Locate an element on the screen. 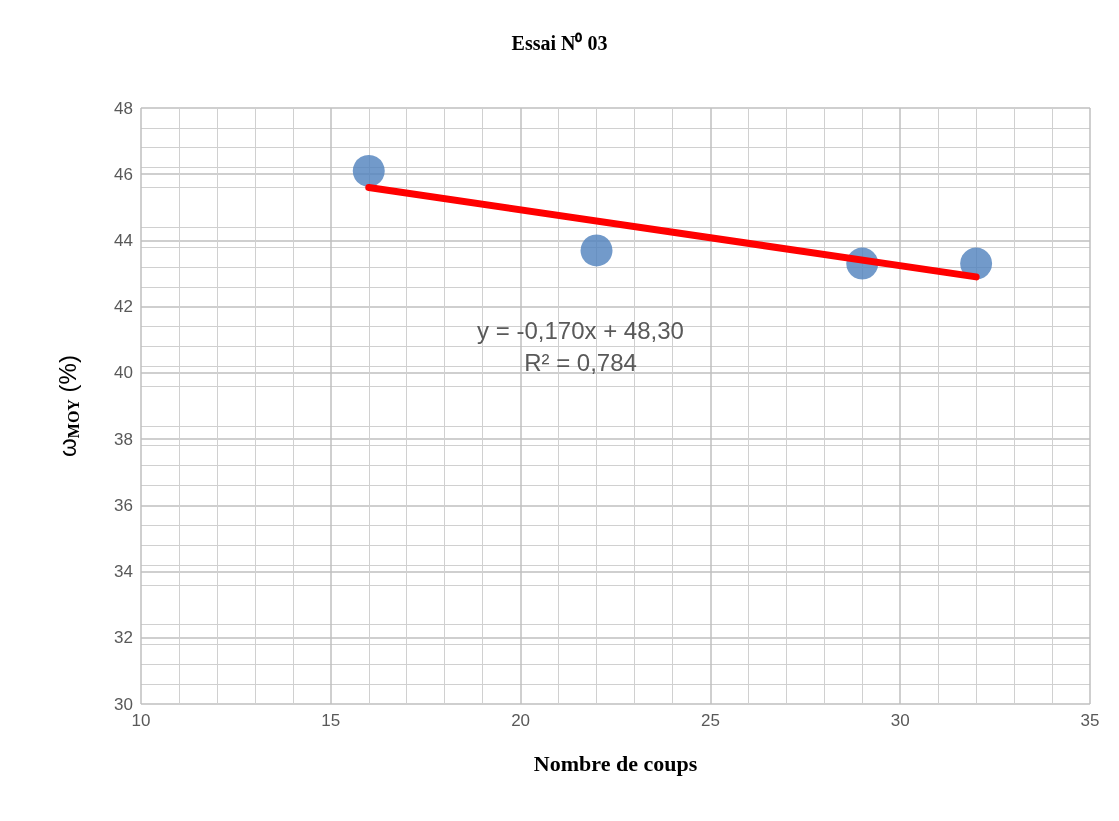 Image resolution: width=1119 pixels, height=821 pixels. y-tick-label: 38 is located at coordinates (123, 439).